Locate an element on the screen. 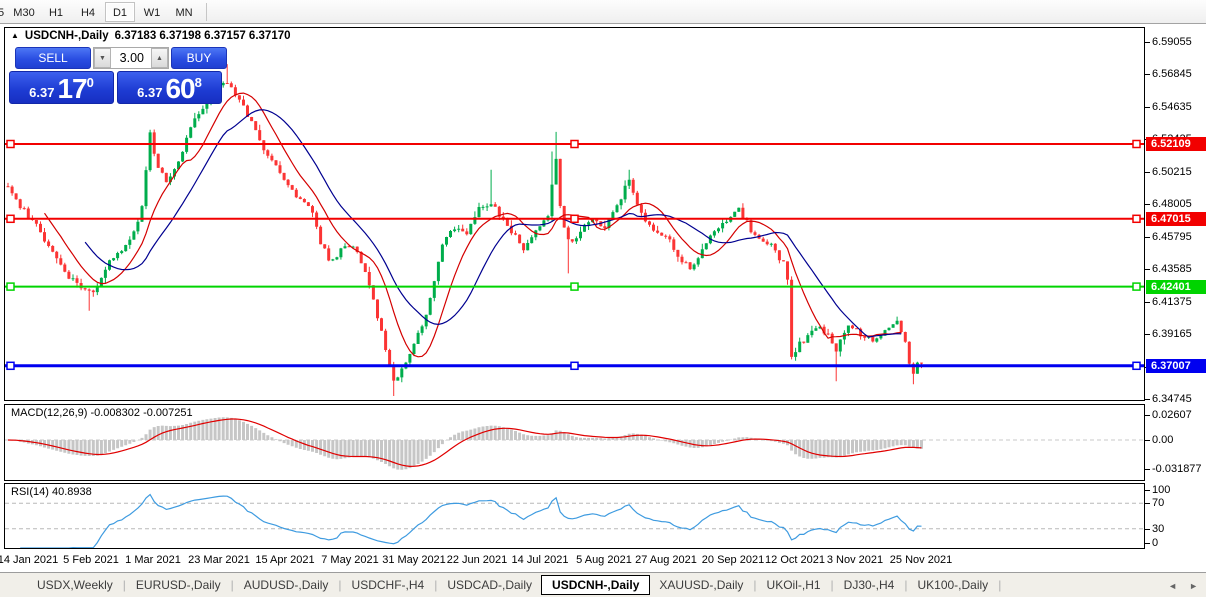 Image resolution: width=1206 pixels, height=597 pixels. volume-input: 3.00 is located at coordinates (131, 58).